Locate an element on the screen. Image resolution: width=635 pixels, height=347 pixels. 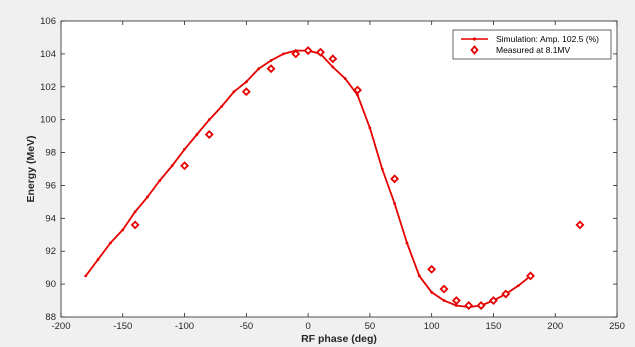
legend-measured-label: Measured at 8.1MV is located at coordinates (533, 50).